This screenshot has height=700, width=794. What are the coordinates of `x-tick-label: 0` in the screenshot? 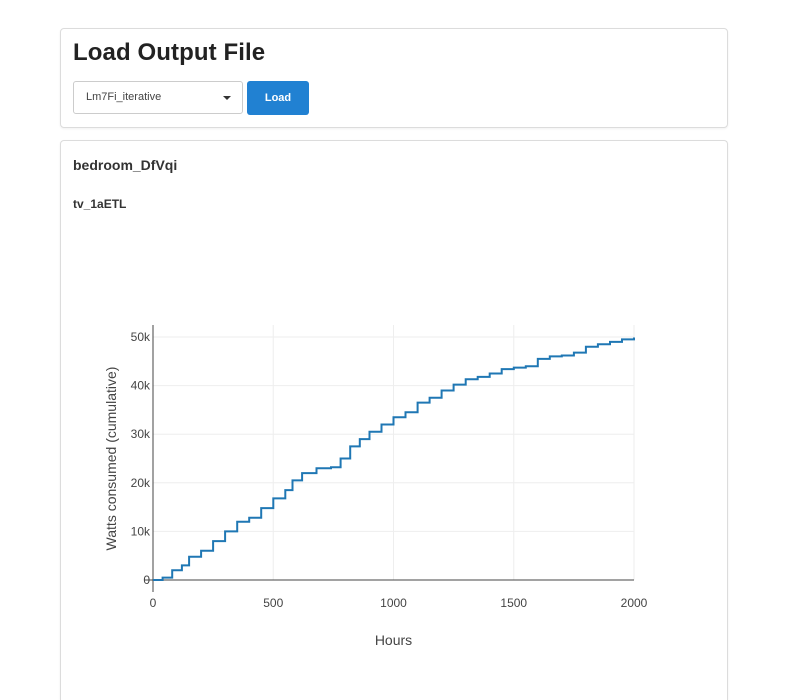 It's located at (153, 603).